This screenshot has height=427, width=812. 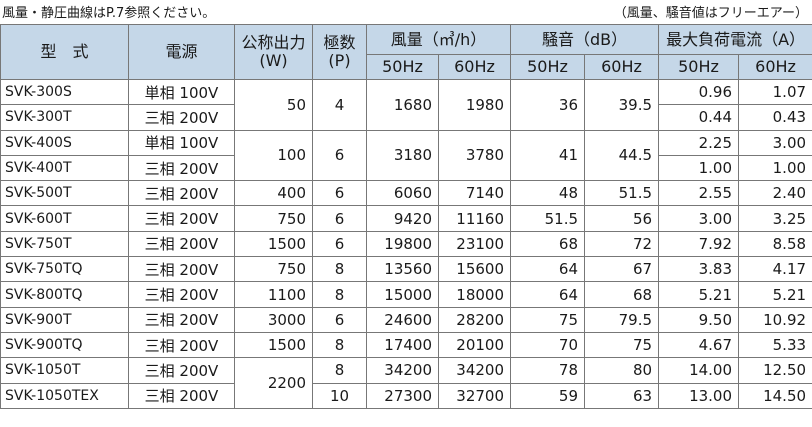 I want to click on cell-output: 400, so click(x=273, y=193).